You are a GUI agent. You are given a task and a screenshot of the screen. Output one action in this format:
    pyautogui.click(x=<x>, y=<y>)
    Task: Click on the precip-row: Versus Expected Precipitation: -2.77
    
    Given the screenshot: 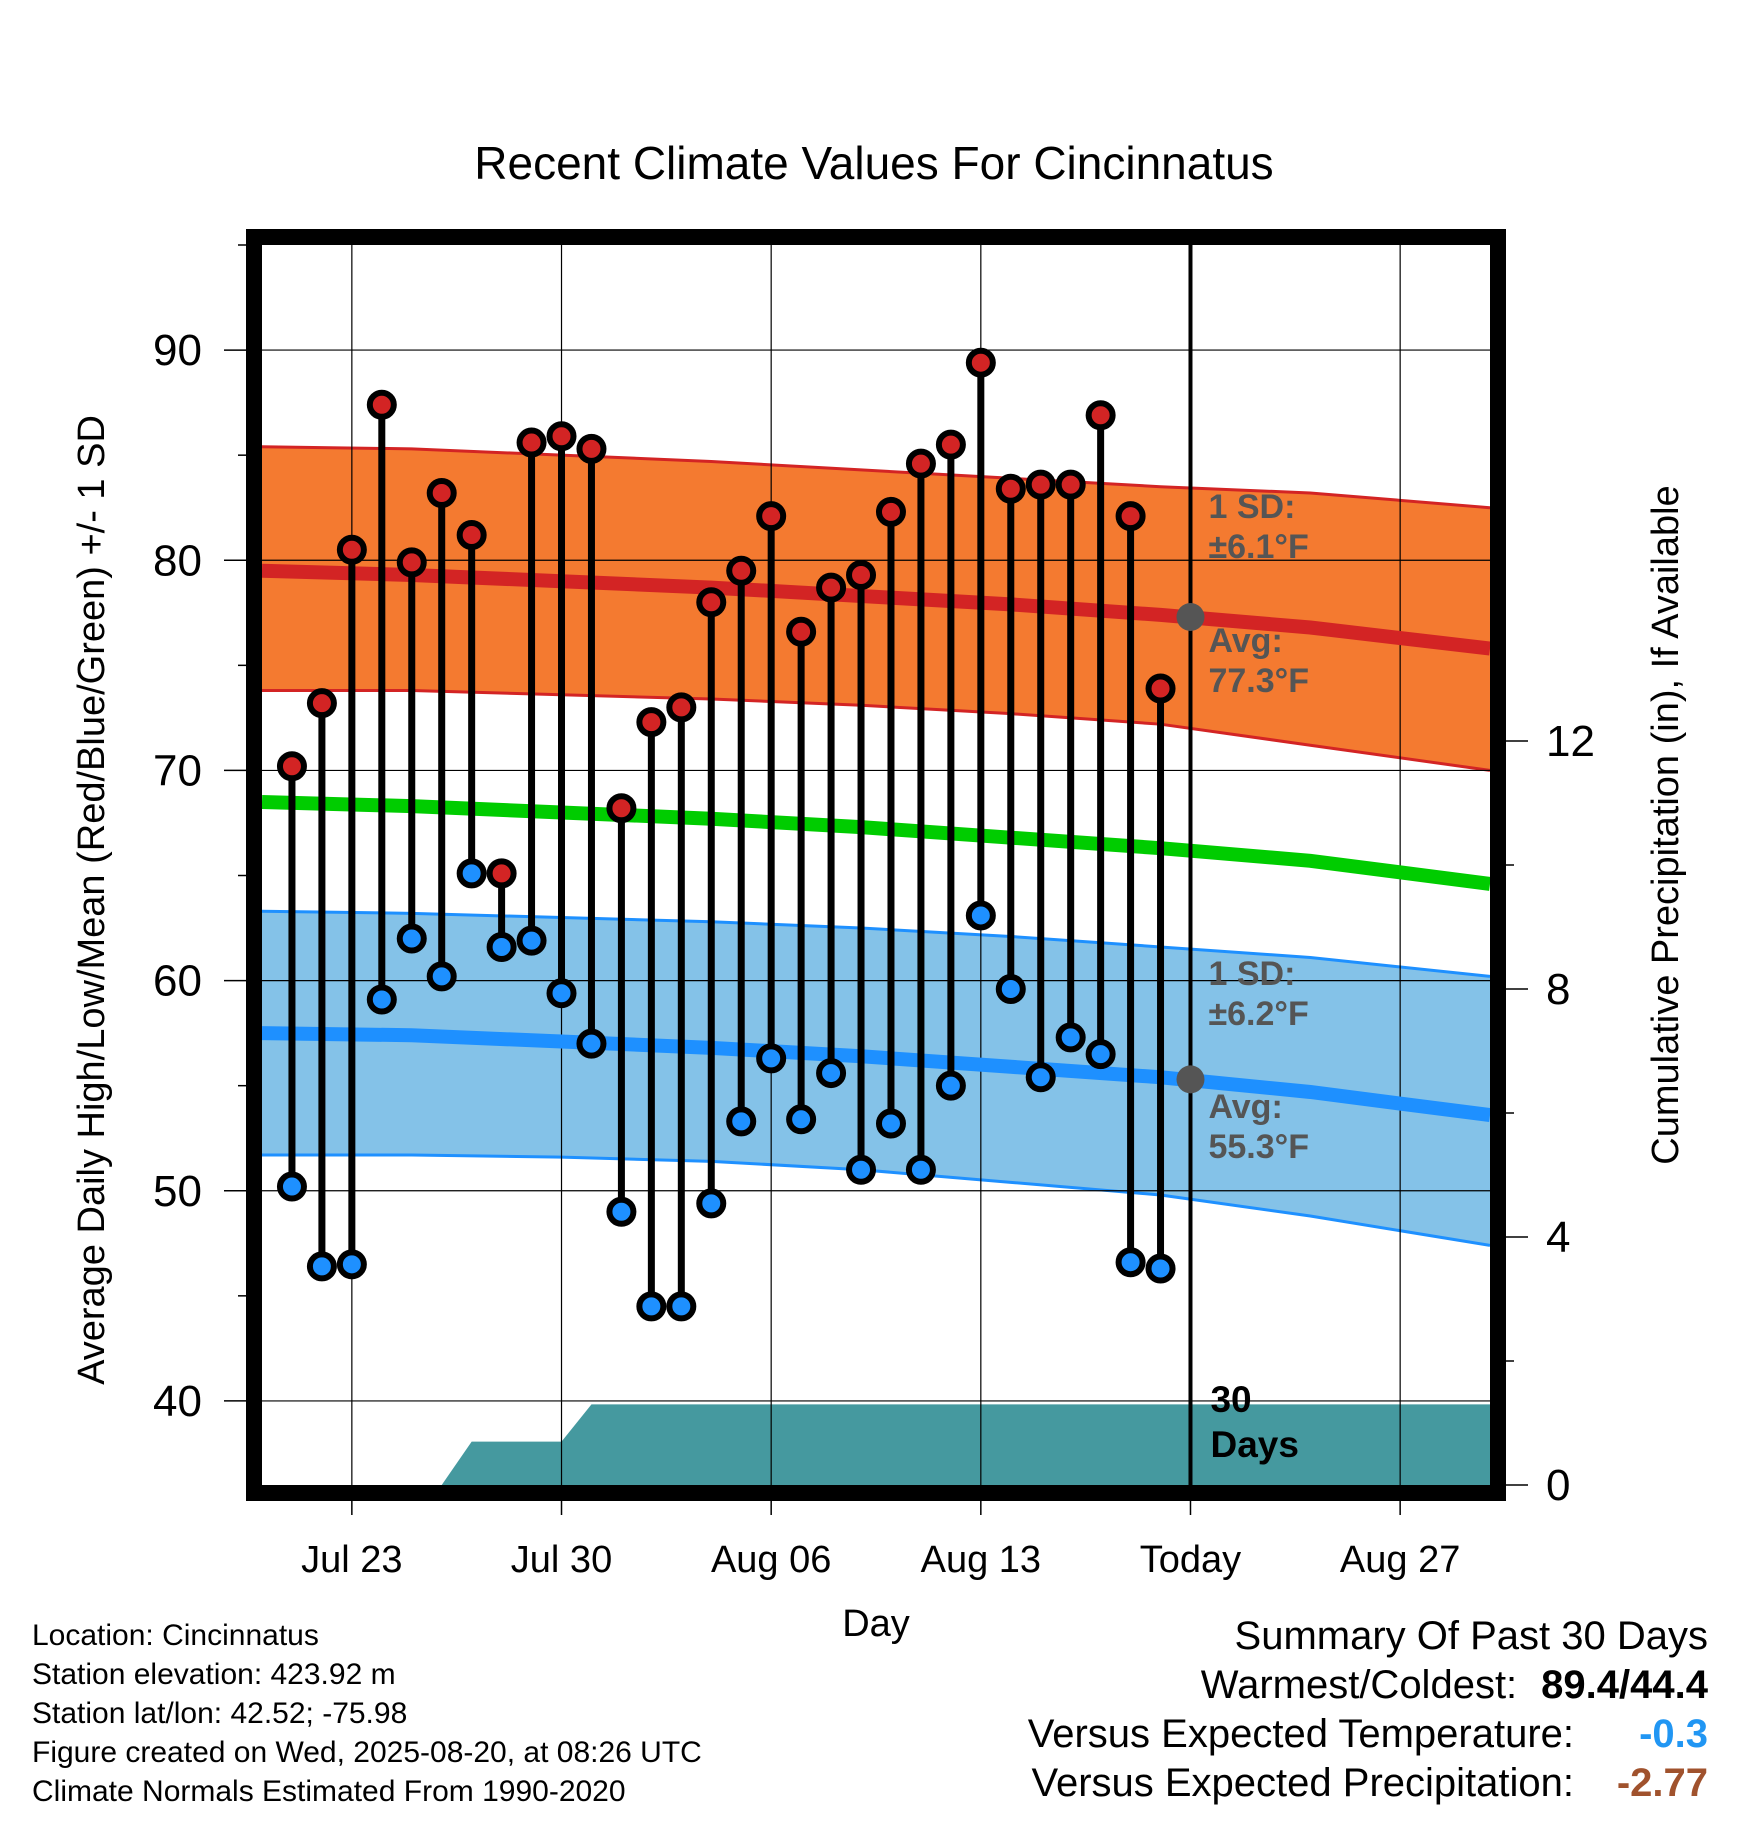 What is the action you would take?
    pyautogui.click(x=1368, y=1783)
    